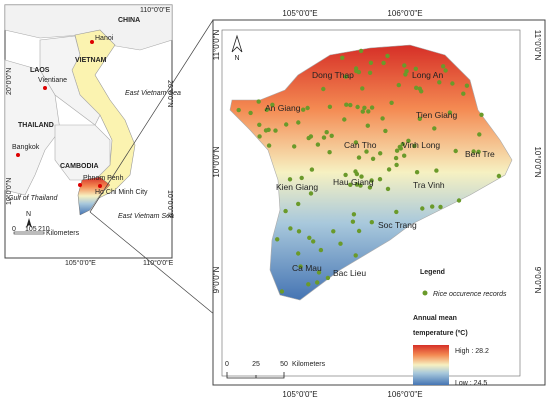 This screenshot has width=550, height=404. Describe the element at coordinates (94, 196) in the screenshot. I see `inset-study-area` at that location.